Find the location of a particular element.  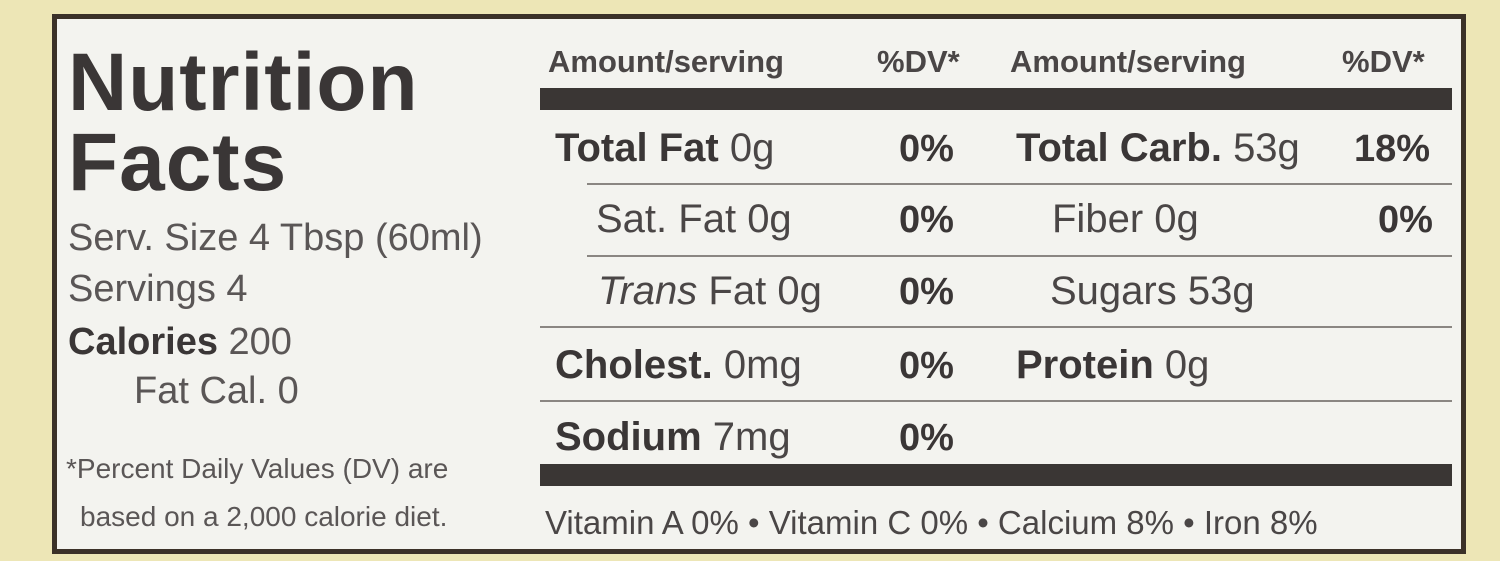

calories: Calories 200 is located at coordinates (180, 342).